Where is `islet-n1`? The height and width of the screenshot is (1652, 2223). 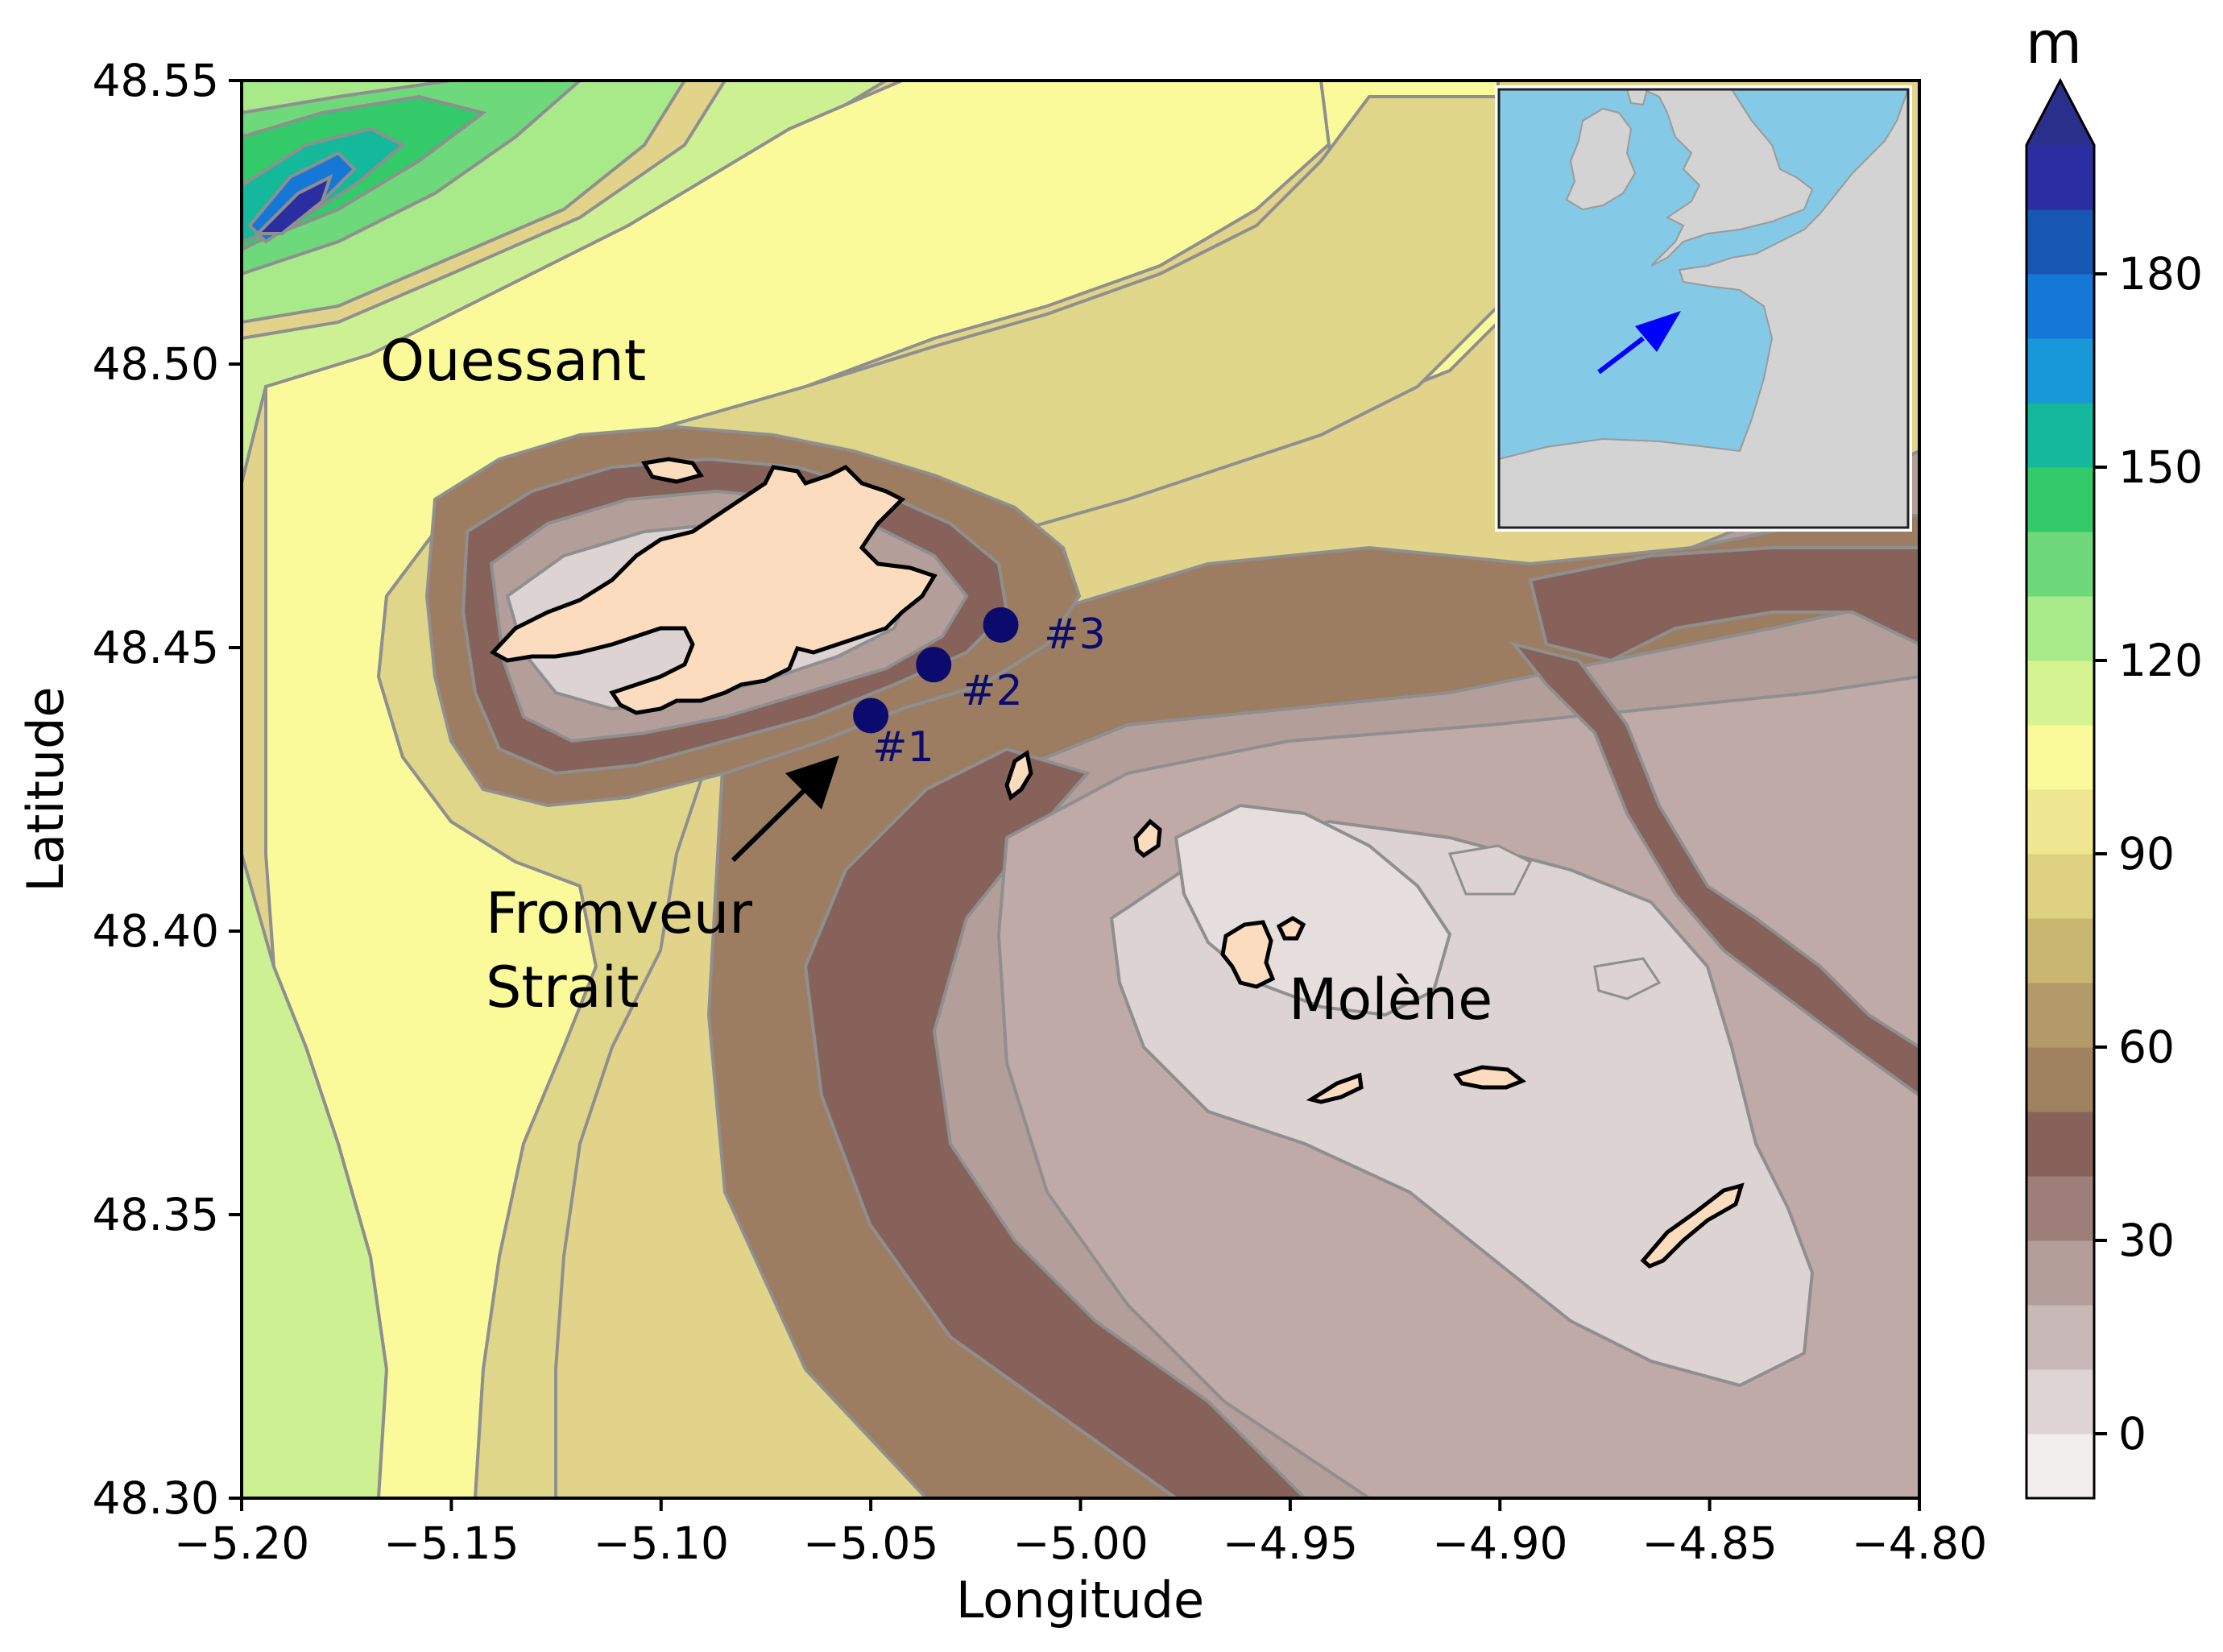 islet-n1 is located at coordinates (1147, 838).